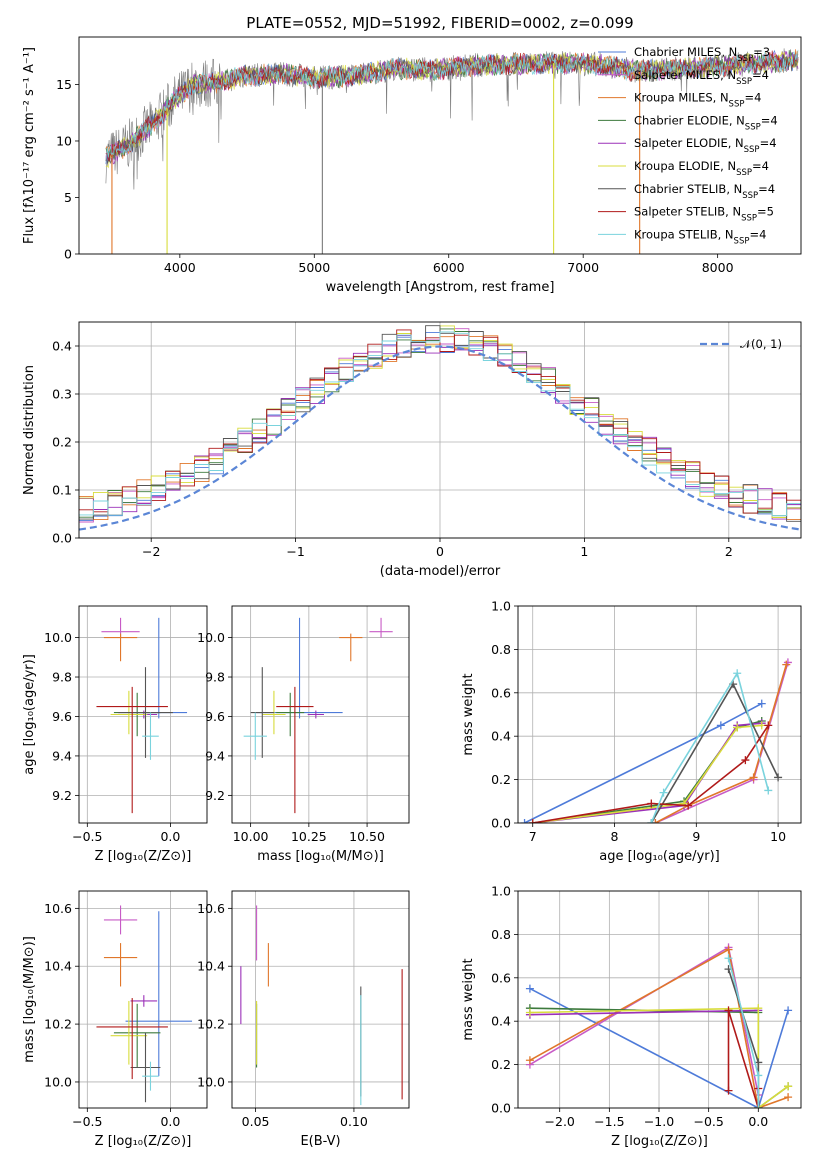  Describe the element at coordinates (449, 267) in the screenshot. I see `x-tick-label: 6000` at that location.